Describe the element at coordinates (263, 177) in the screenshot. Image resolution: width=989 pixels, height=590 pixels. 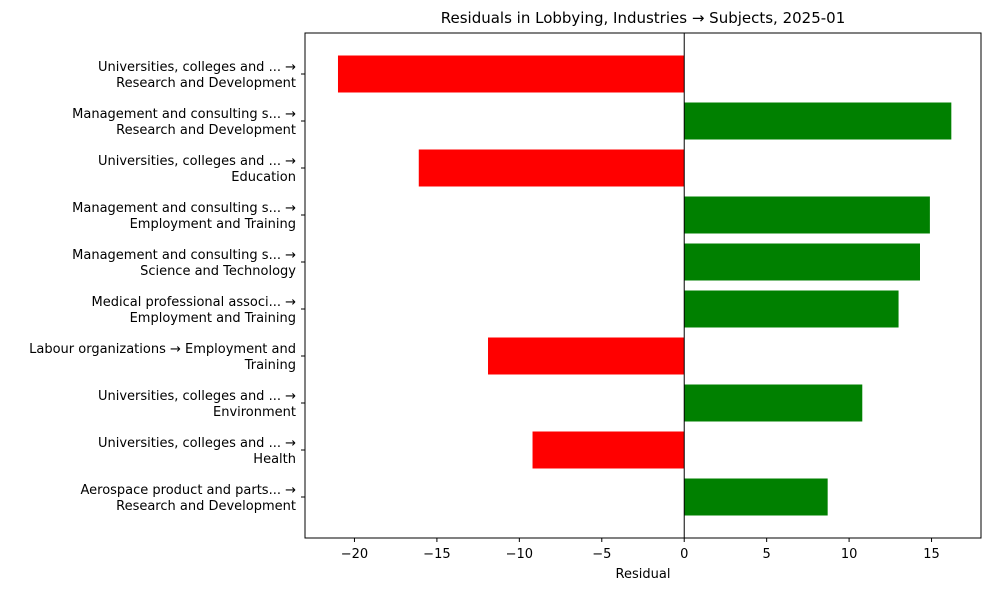
I see `y-tick-label-line: Education` at that location.